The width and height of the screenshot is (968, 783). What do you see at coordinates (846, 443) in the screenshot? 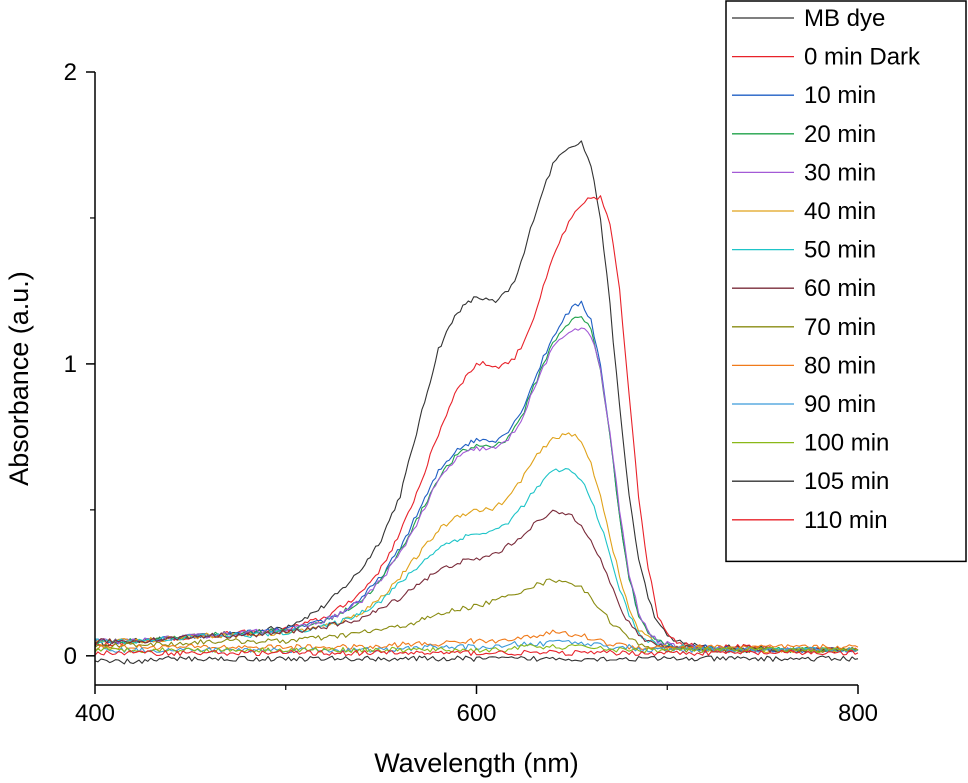
I see `legend-label: 100 min` at bounding box center [846, 443].